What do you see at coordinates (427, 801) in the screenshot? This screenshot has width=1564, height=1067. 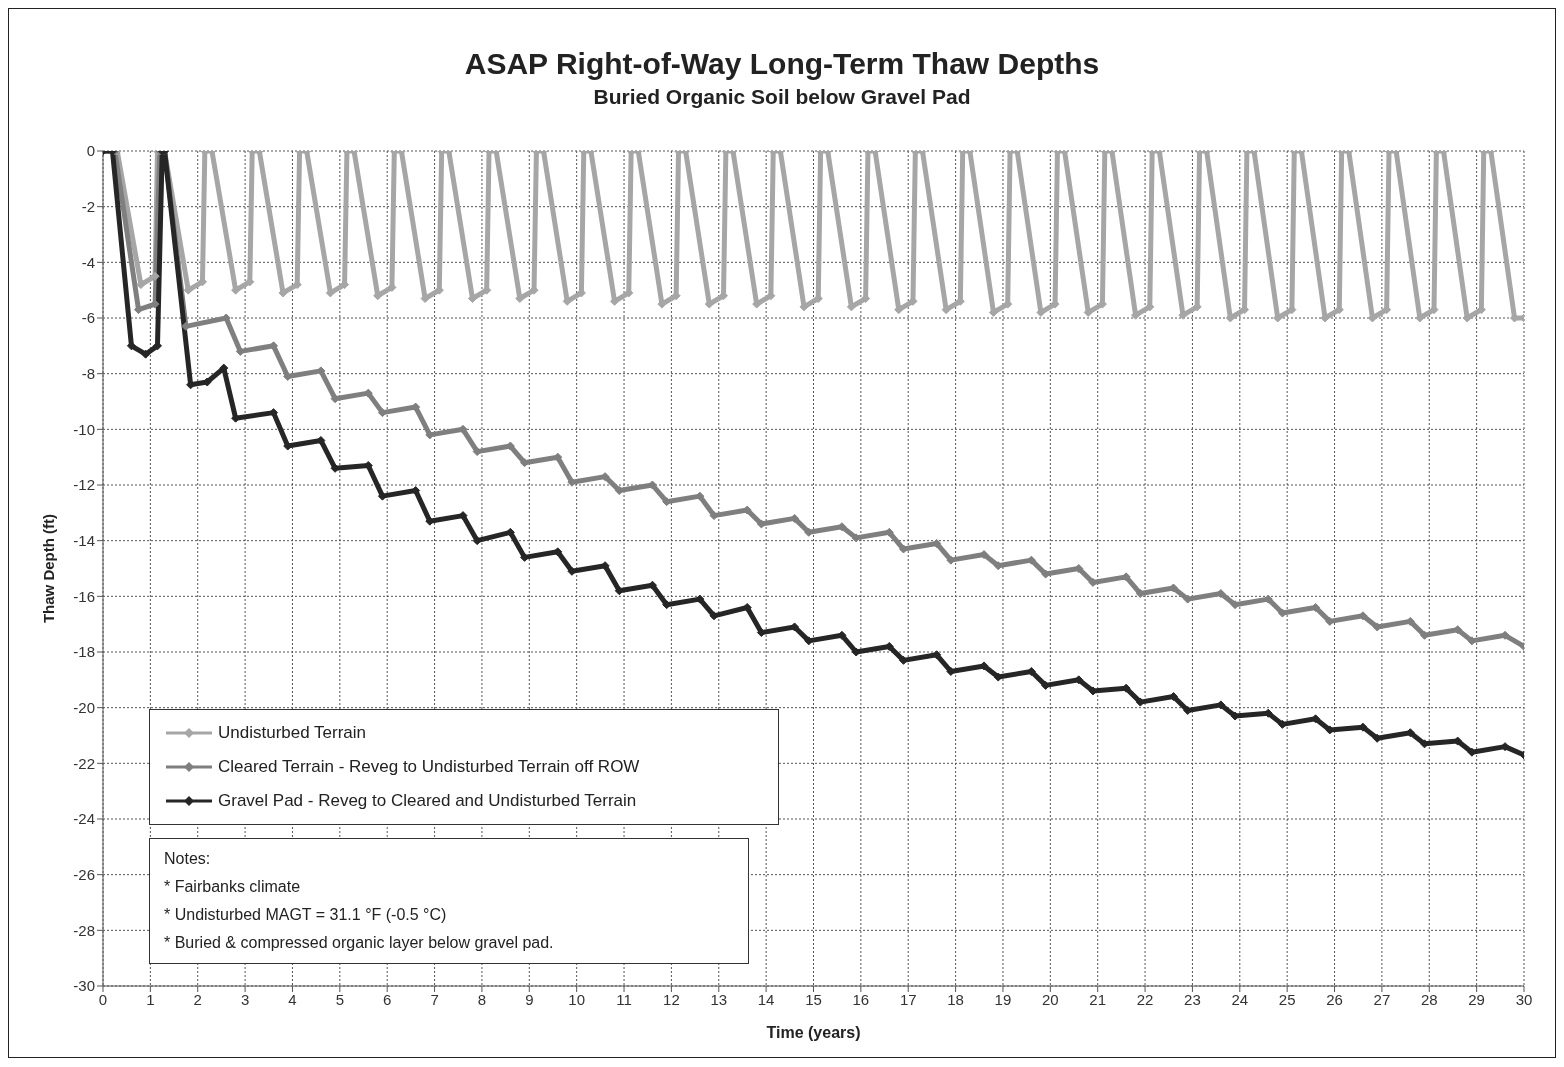 I see `legend-label: Gravel Pad - Reveg to Cleared and Undisturbed Terrain` at bounding box center [427, 801].